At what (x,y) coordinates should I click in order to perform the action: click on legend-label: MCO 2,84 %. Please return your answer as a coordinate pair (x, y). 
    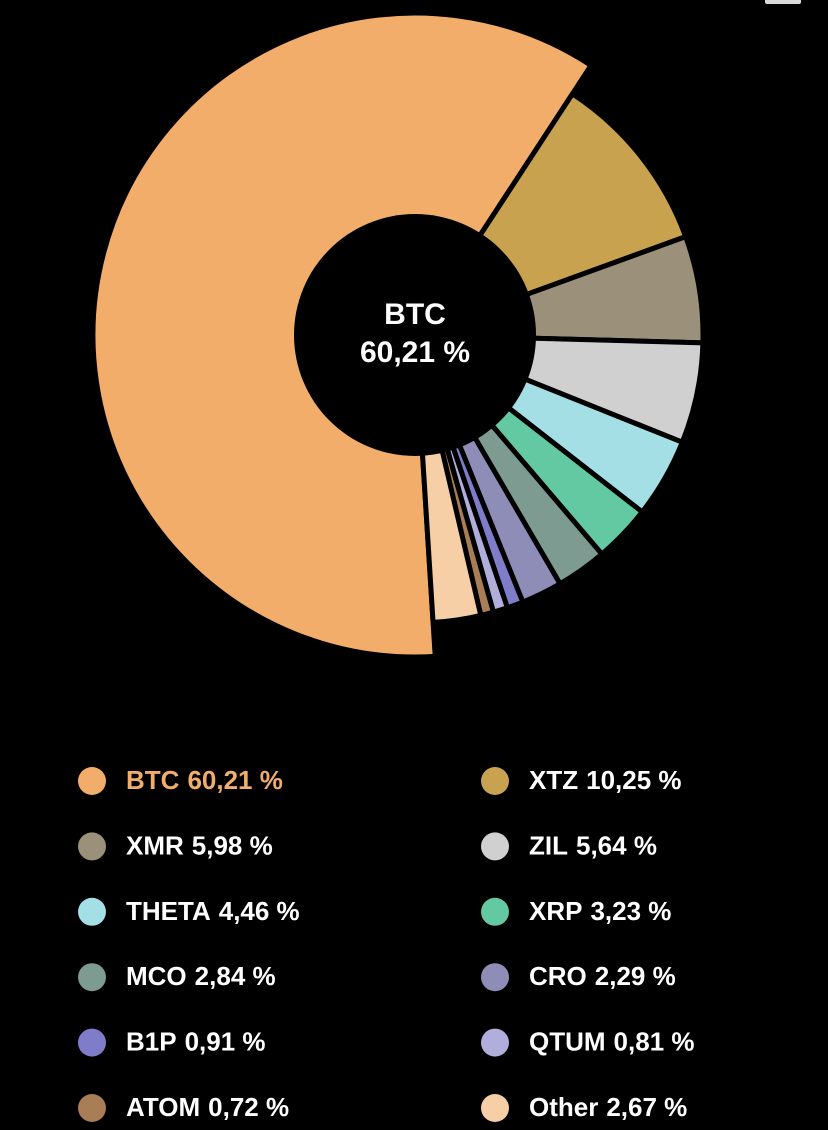
    Looking at the image, I should click on (201, 976).